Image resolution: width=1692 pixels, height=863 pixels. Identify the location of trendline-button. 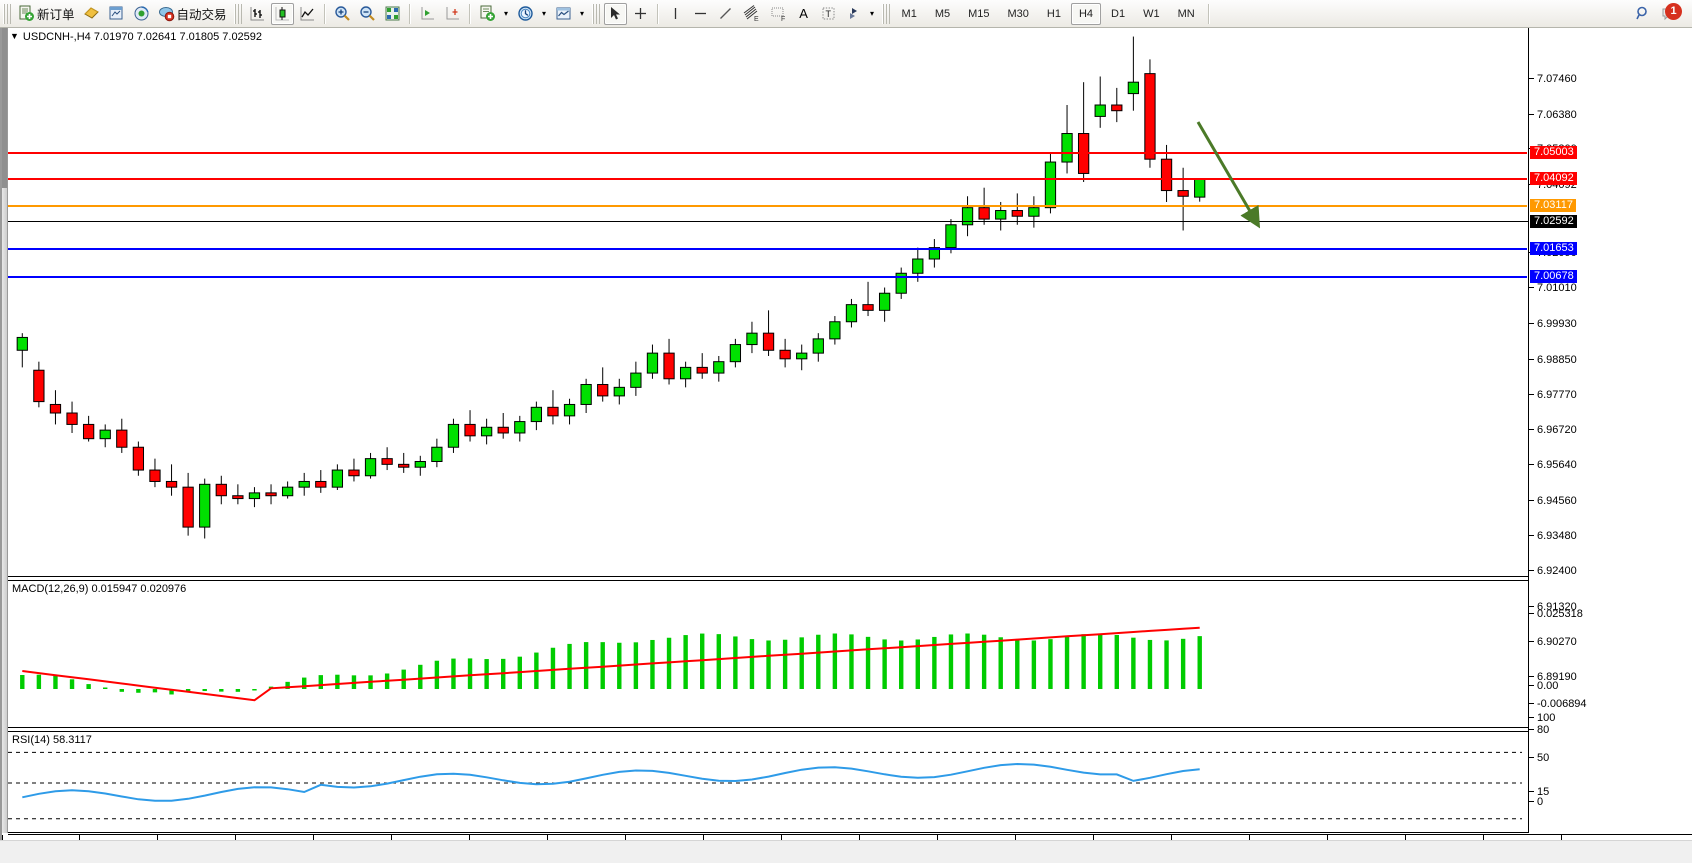
(725, 14).